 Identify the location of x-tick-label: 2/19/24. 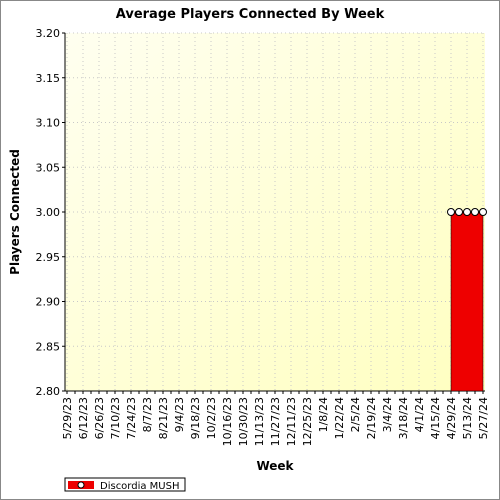
(371, 418).